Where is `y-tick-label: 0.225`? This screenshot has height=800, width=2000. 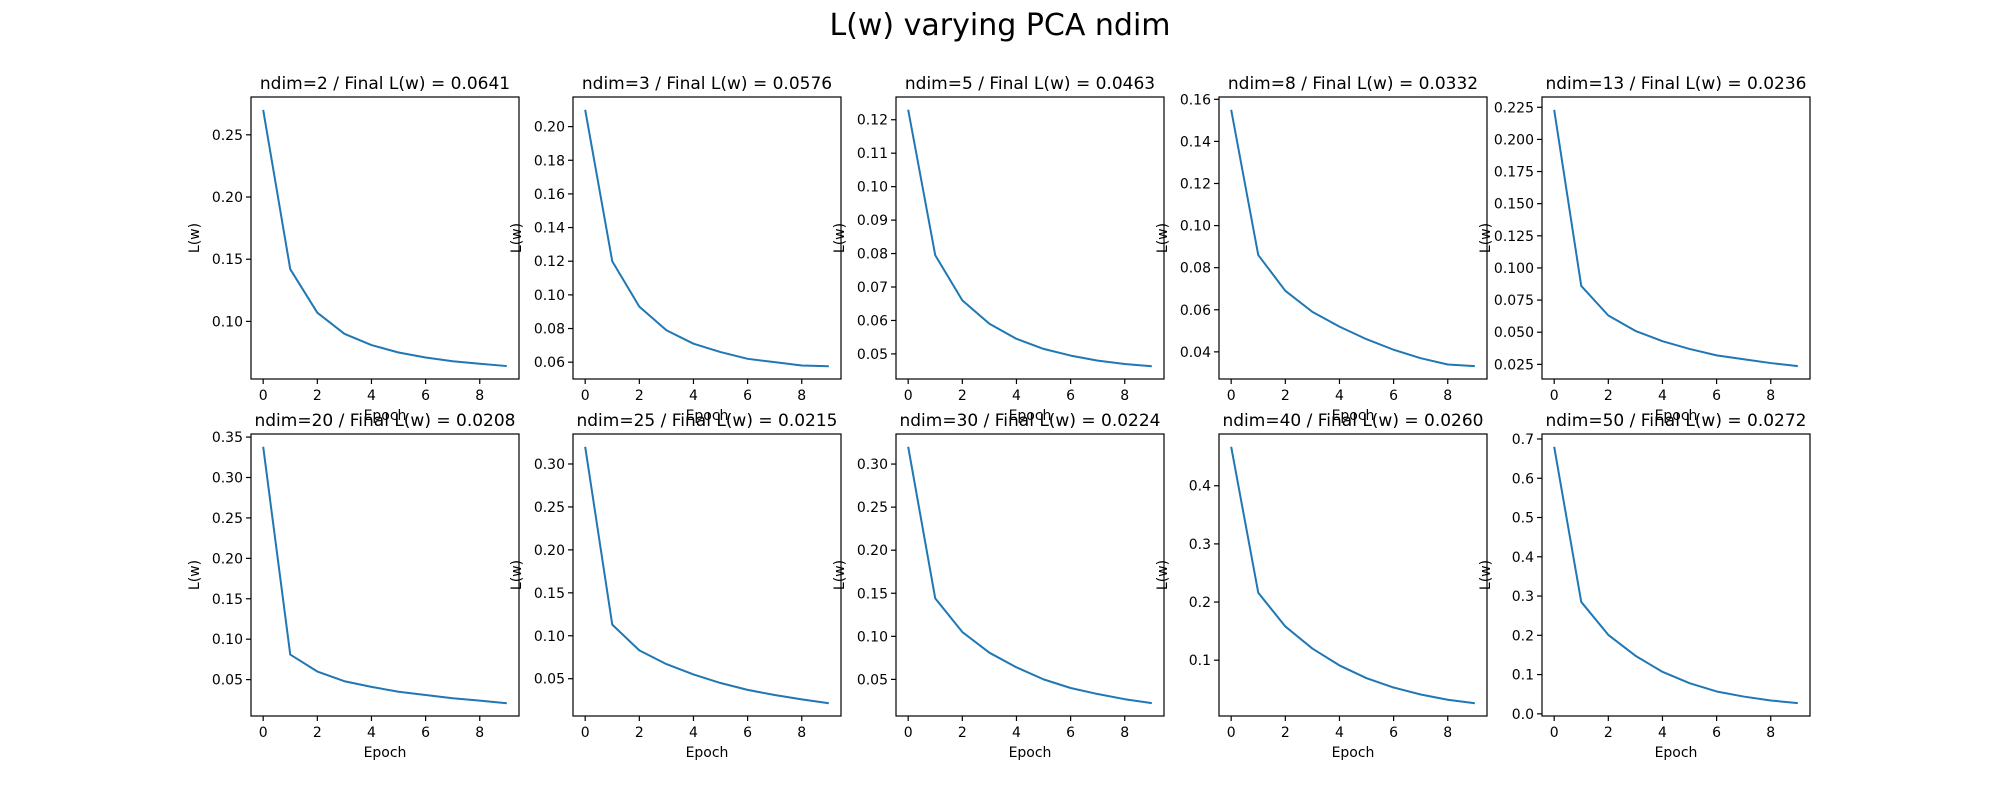 y-tick-label: 0.225 is located at coordinates (1514, 108).